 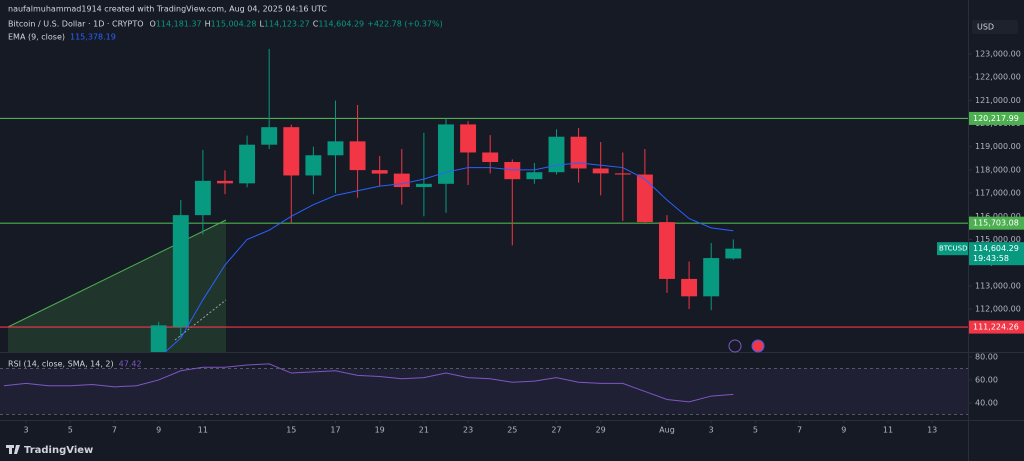 I want to click on y-tick-label: 115,000.00, so click(x=998, y=239).